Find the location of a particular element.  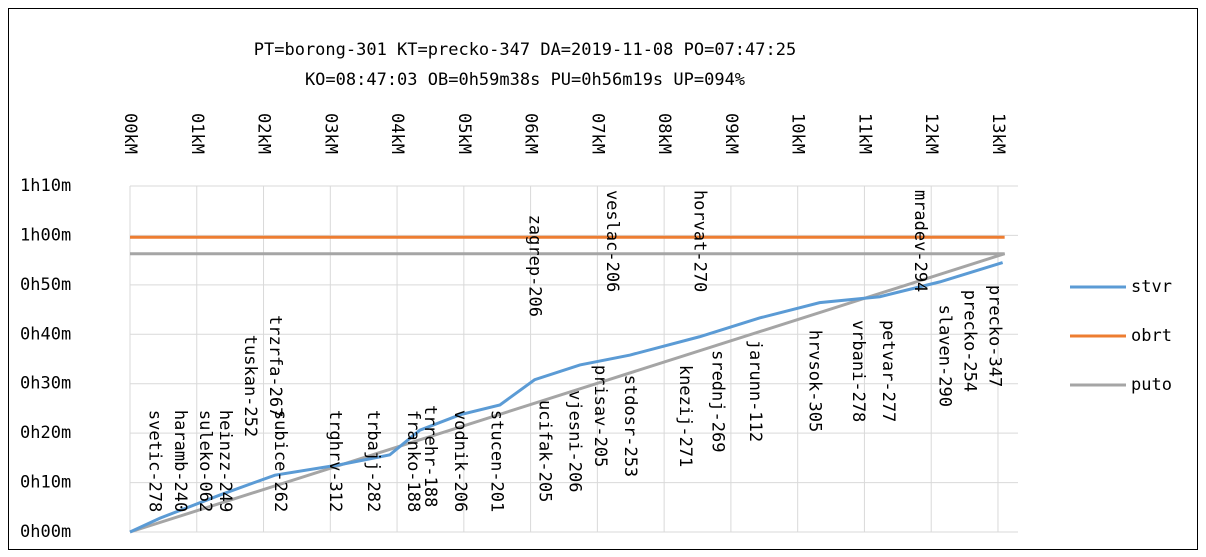

station-label: veslac-206 is located at coordinates (612, 241).